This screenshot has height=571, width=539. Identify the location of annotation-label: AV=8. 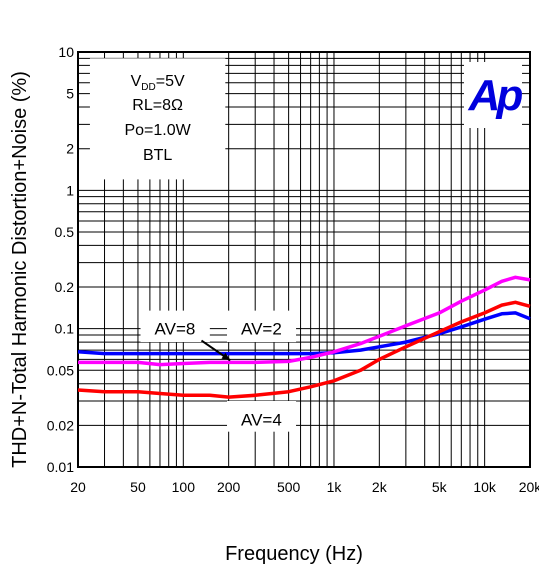
(175, 329).